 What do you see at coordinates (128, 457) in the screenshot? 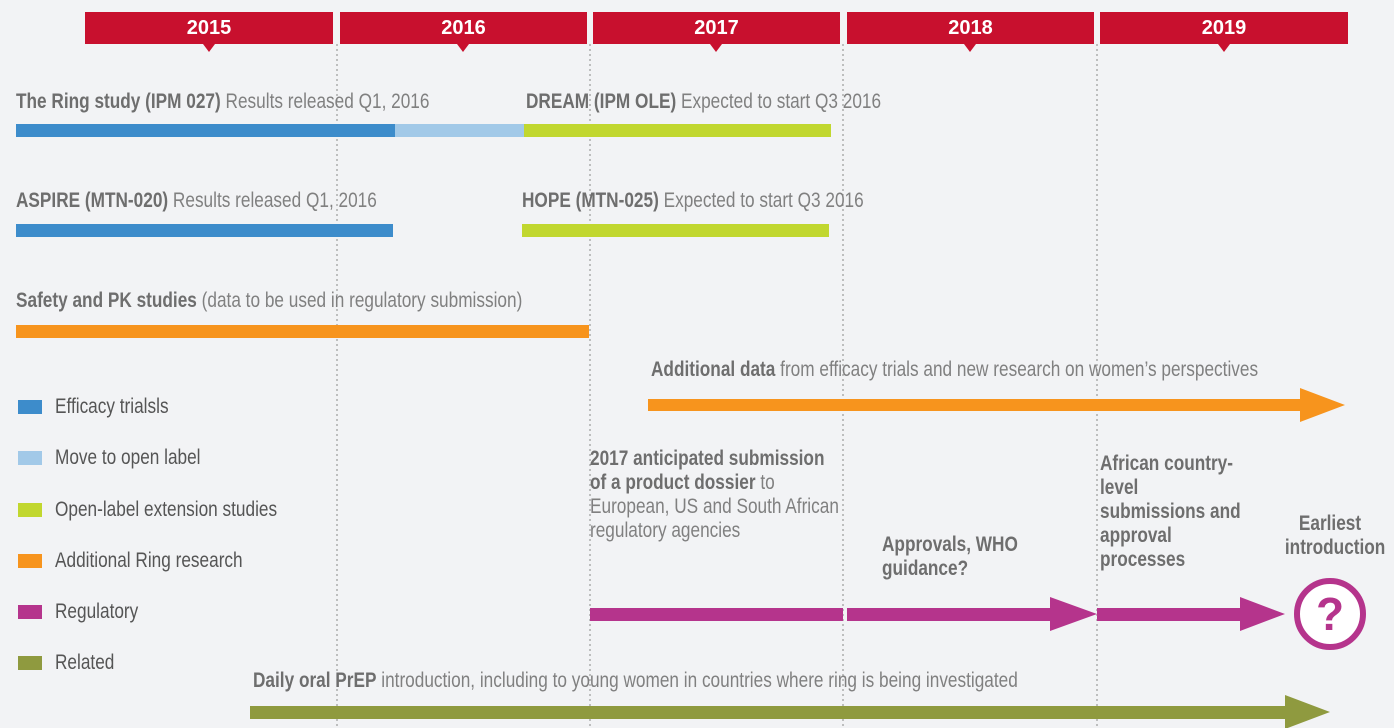
I see `legend-label: Move to open label` at bounding box center [128, 457].